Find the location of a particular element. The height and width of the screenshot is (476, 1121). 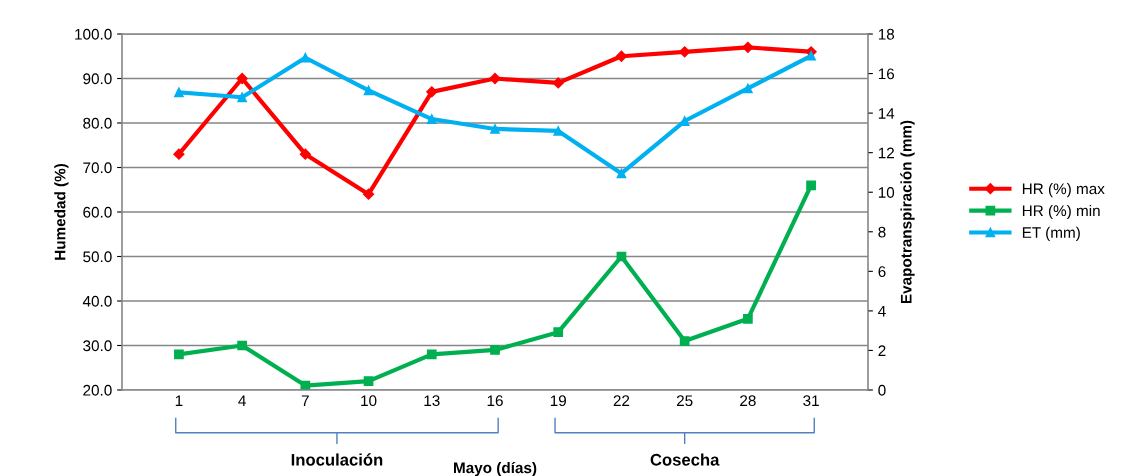

y2-tick-label: 18 is located at coordinates (886, 34).